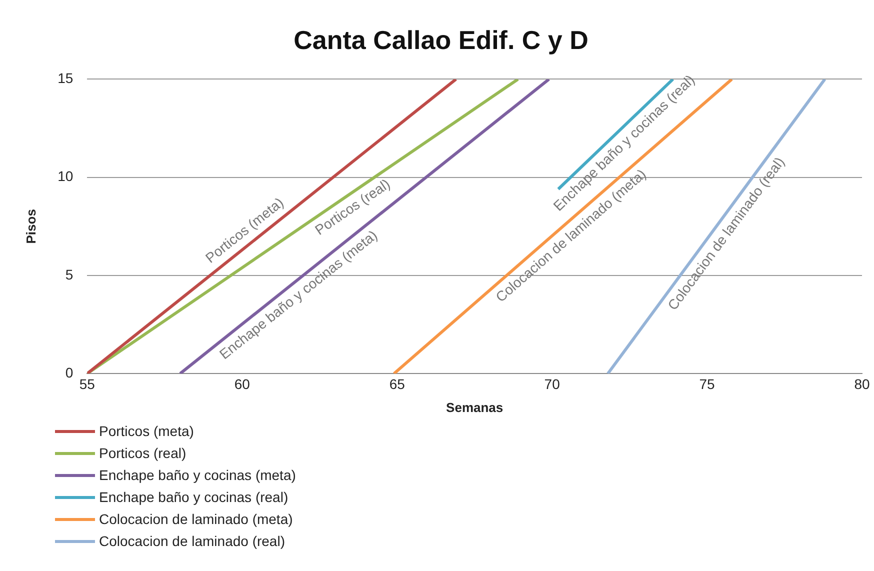  I want to click on legend-label: Porticos (meta), so click(146, 431).